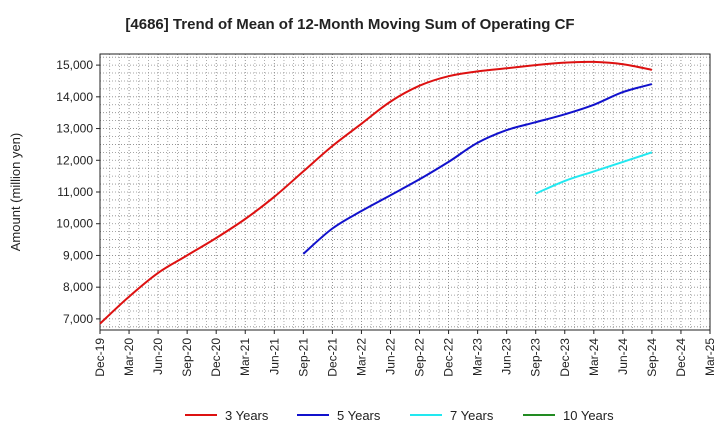 This screenshot has width=720, height=440. I want to click on x-tick-label: Dec-24, so click(681, 357).